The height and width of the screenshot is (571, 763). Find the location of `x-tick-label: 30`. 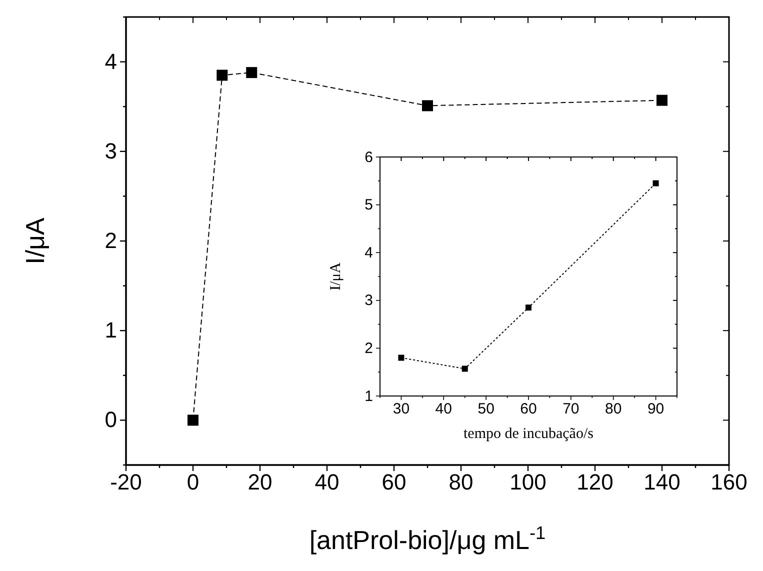

x-tick-label: 30 is located at coordinates (401, 409).